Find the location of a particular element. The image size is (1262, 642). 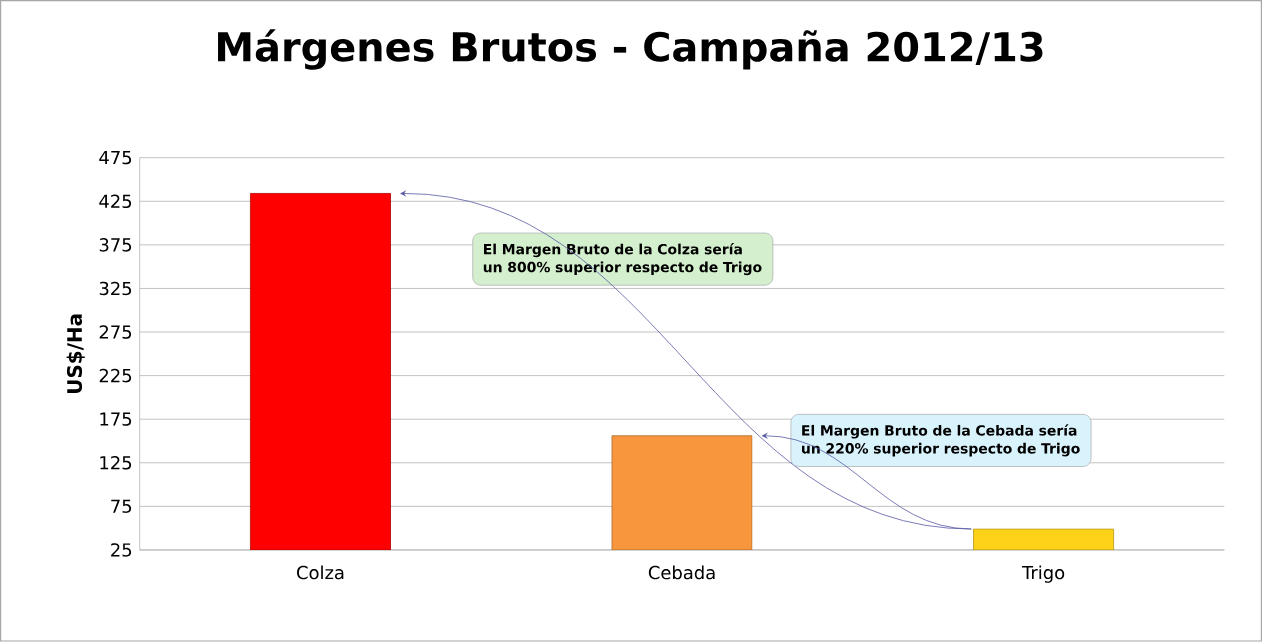

y-tick-label: 275 is located at coordinates (115, 332).